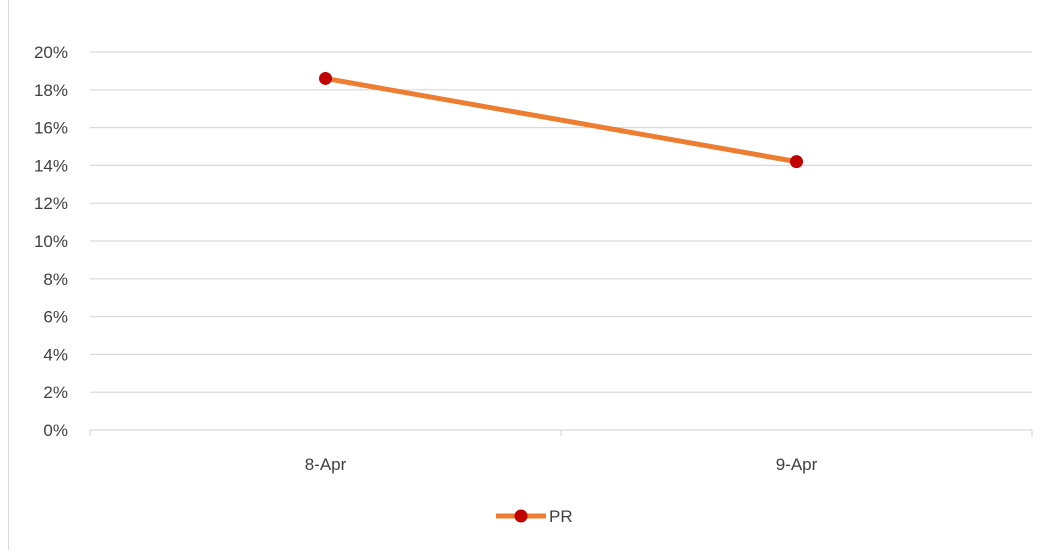  What do you see at coordinates (561, 464) in the screenshot?
I see `x-tick-labels: 8-Apr 9-Apr` at bounding box center [561, 464].